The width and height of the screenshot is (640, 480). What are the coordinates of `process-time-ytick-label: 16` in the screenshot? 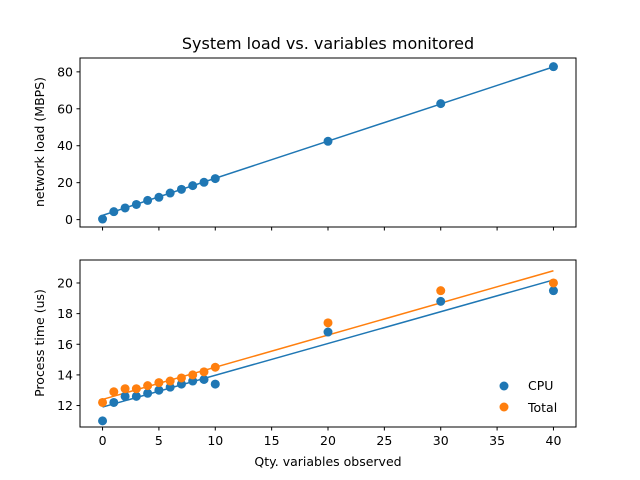 It's located at (65, 344).